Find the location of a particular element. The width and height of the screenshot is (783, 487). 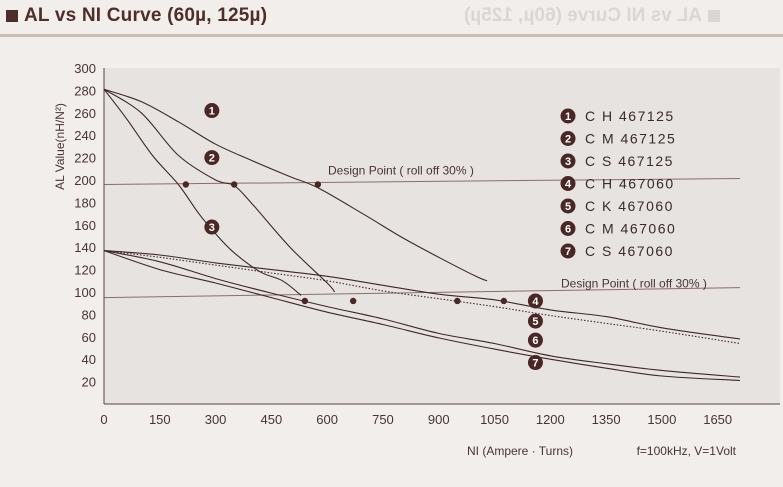

y-axis-label: AL Value(nH/N²) is located at coordinates (60, 146).